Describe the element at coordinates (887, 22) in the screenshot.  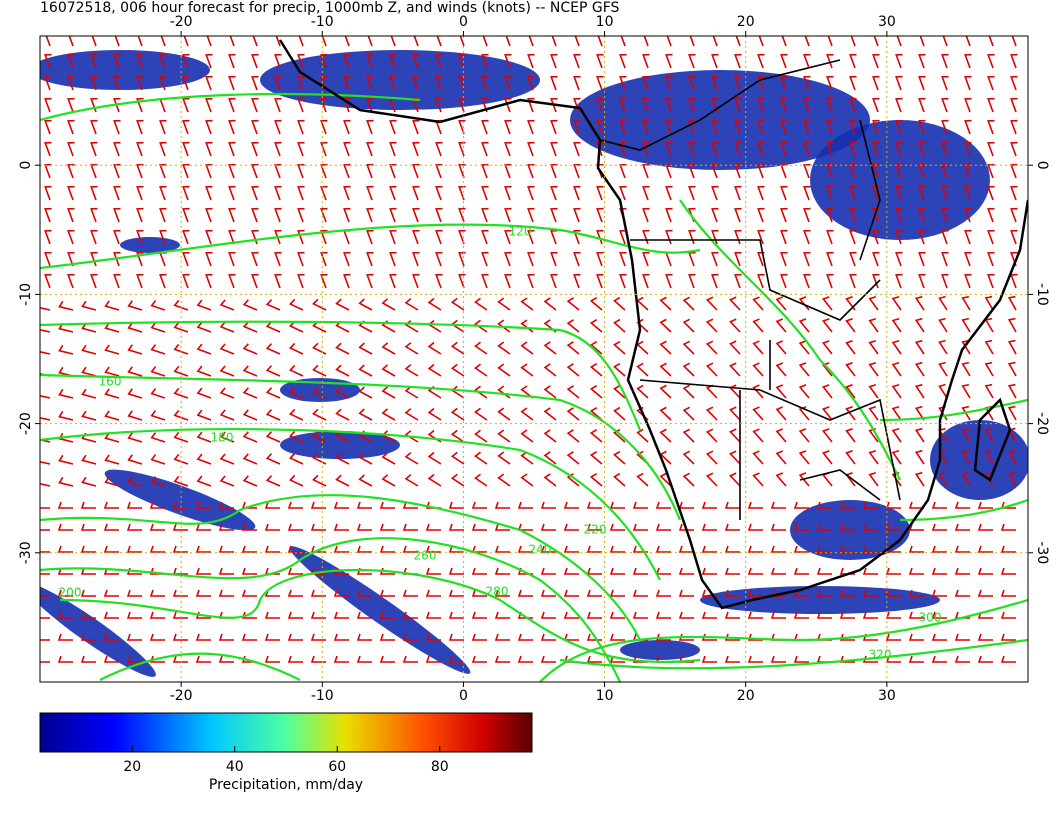
I see `lon-tick-label: 30` at that location.